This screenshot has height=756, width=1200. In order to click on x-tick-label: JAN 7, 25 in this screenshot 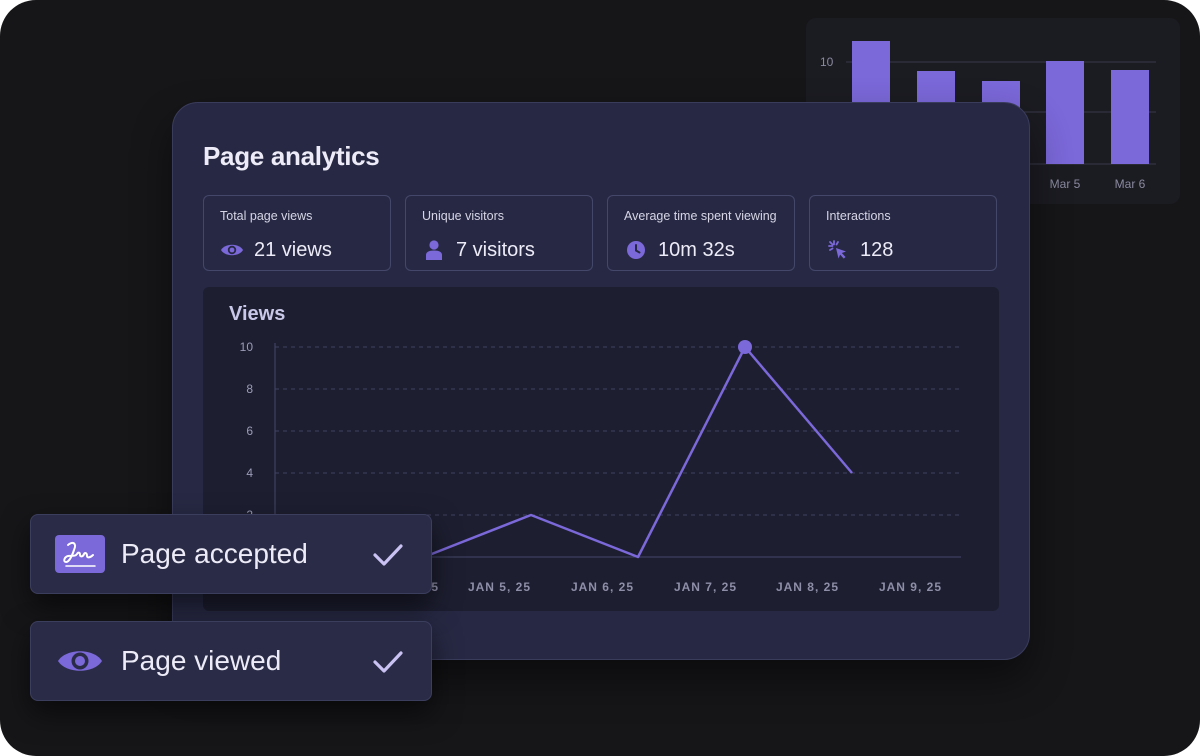, I will do `click(705, 587)`.